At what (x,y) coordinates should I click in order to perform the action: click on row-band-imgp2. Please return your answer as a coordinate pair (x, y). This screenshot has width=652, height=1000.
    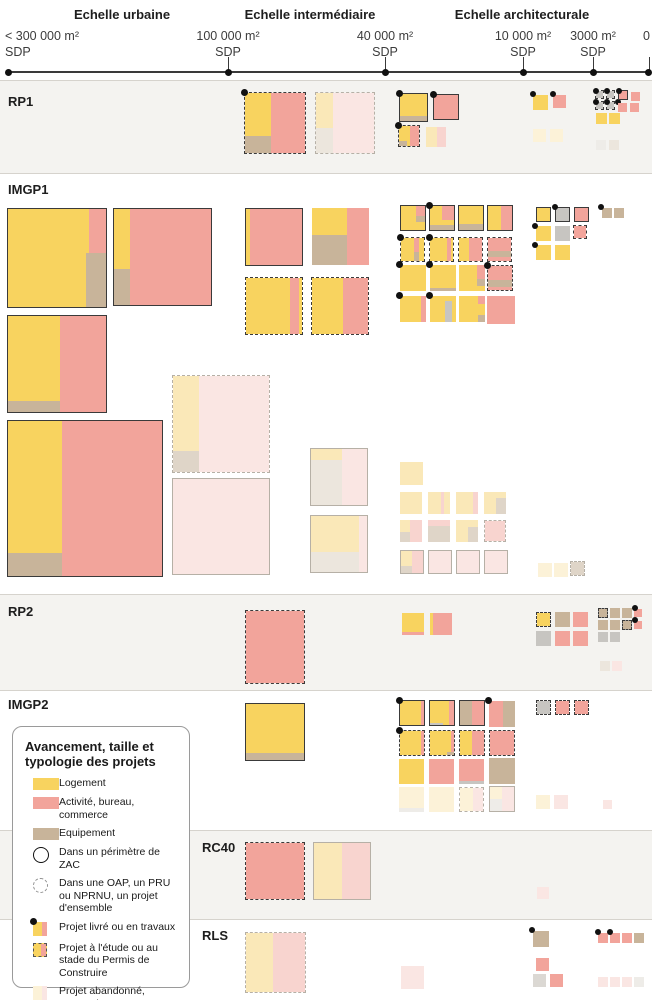
    Looking at the image, I should click on (326, 760).